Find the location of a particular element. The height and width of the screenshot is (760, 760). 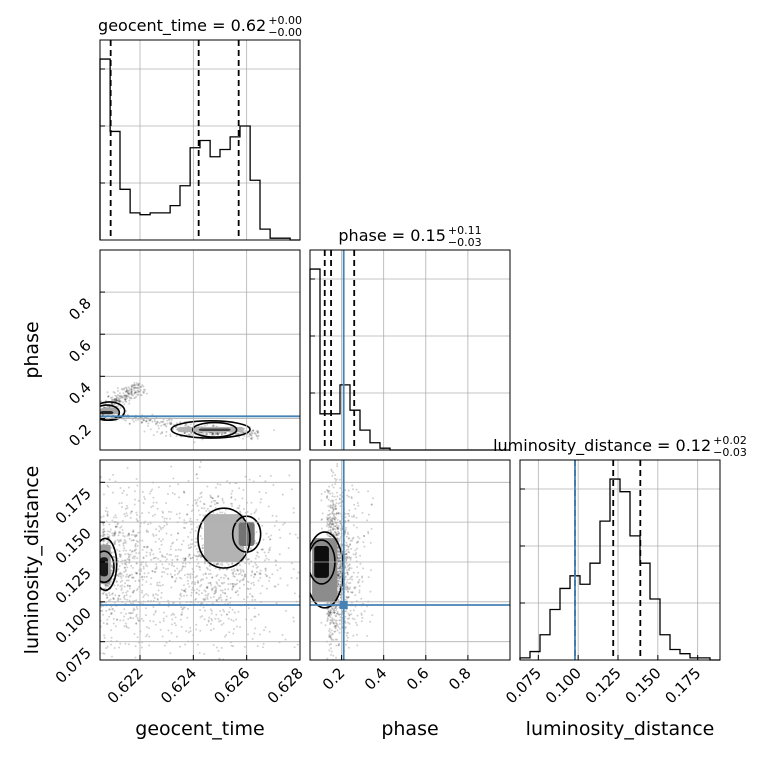

x-tick-label: 0.075 is located at coordinates (523, 685).